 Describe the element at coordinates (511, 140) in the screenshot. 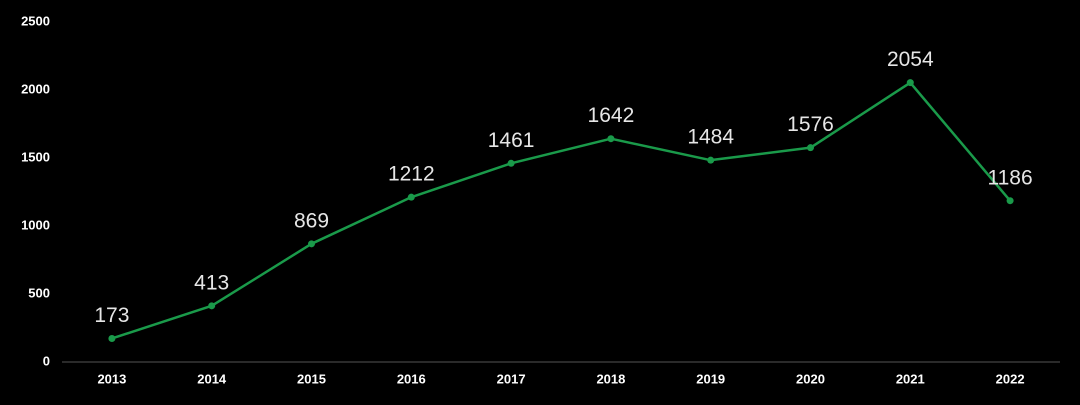

I see `data-label: 1461` at that location.